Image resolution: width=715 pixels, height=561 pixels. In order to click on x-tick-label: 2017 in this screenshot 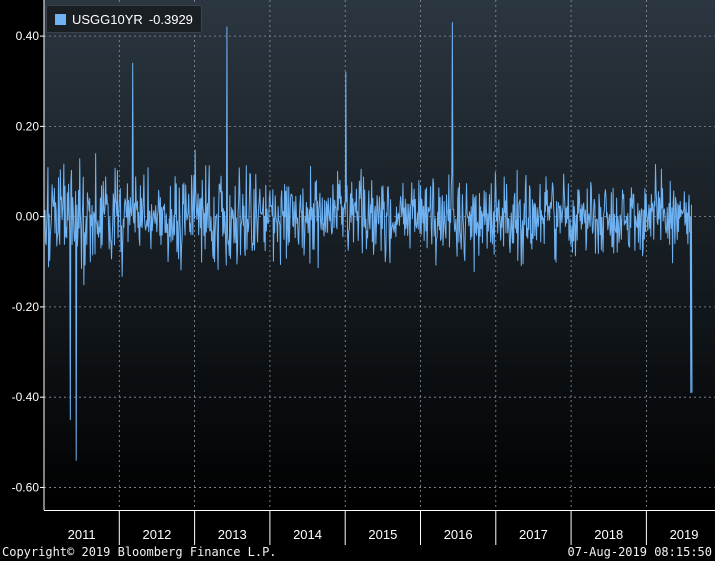, I will do `click(533, 534)`.